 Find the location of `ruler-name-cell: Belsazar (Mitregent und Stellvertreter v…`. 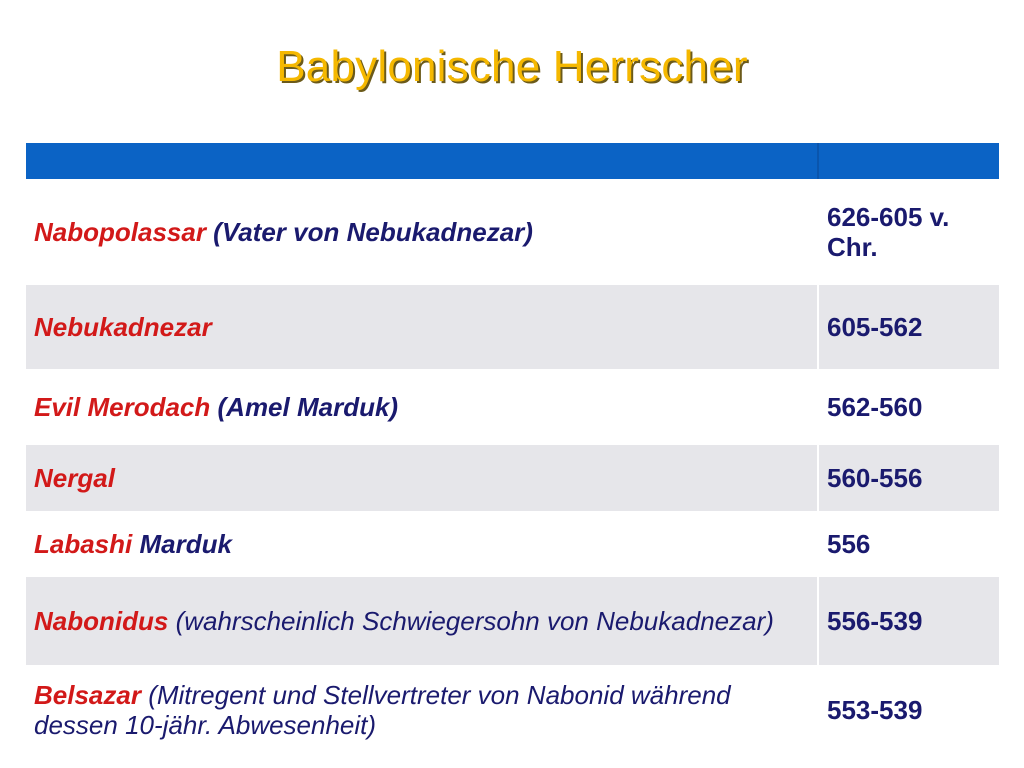

ruler-name-cell: Belsazar (Mitregent und Stellvertreter v… is located at coordinates (422, 710).